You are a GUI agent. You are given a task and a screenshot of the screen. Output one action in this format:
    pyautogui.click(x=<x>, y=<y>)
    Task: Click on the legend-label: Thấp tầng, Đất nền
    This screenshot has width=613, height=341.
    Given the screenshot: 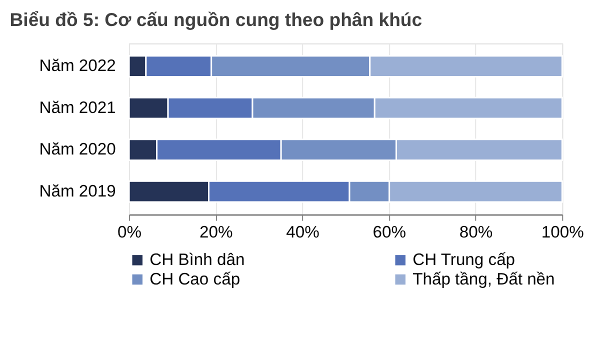 What is the action you would take?
    pyautogui.click(x=483, y=278)
    